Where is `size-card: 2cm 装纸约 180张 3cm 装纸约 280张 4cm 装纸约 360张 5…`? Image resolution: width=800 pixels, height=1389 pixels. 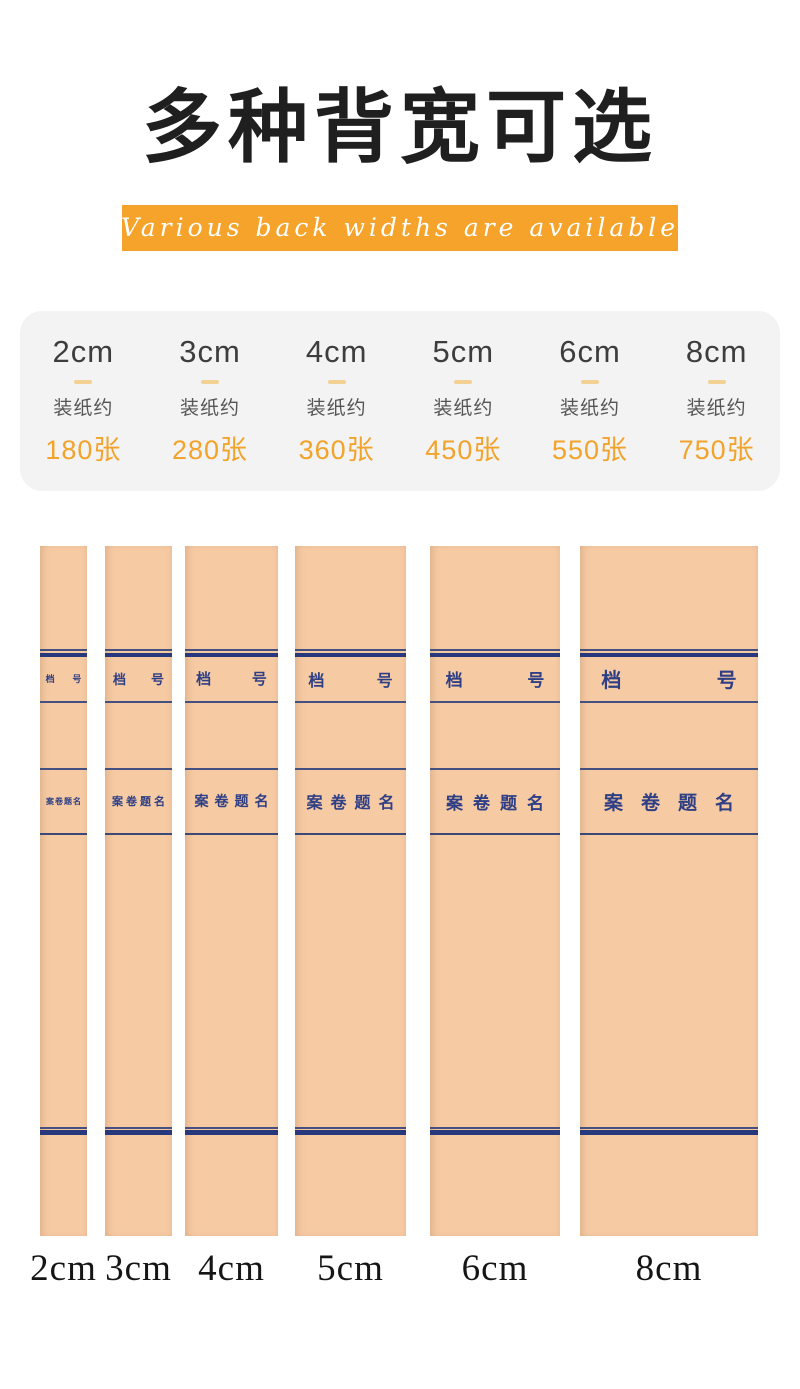 size-card: 2cm 装纸约 180张 3cm 装纸约 280张 4cm 装纸约 360张 5… is located at coordinates (400, 400).